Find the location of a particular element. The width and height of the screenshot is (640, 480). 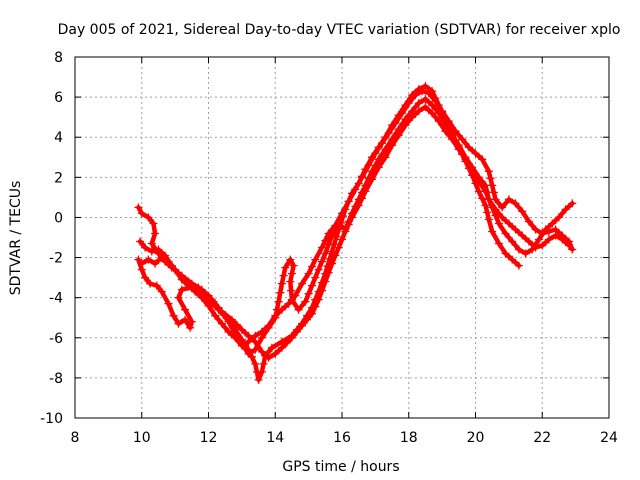

y-tick-label: 0 is located at coordinates (58, 218).